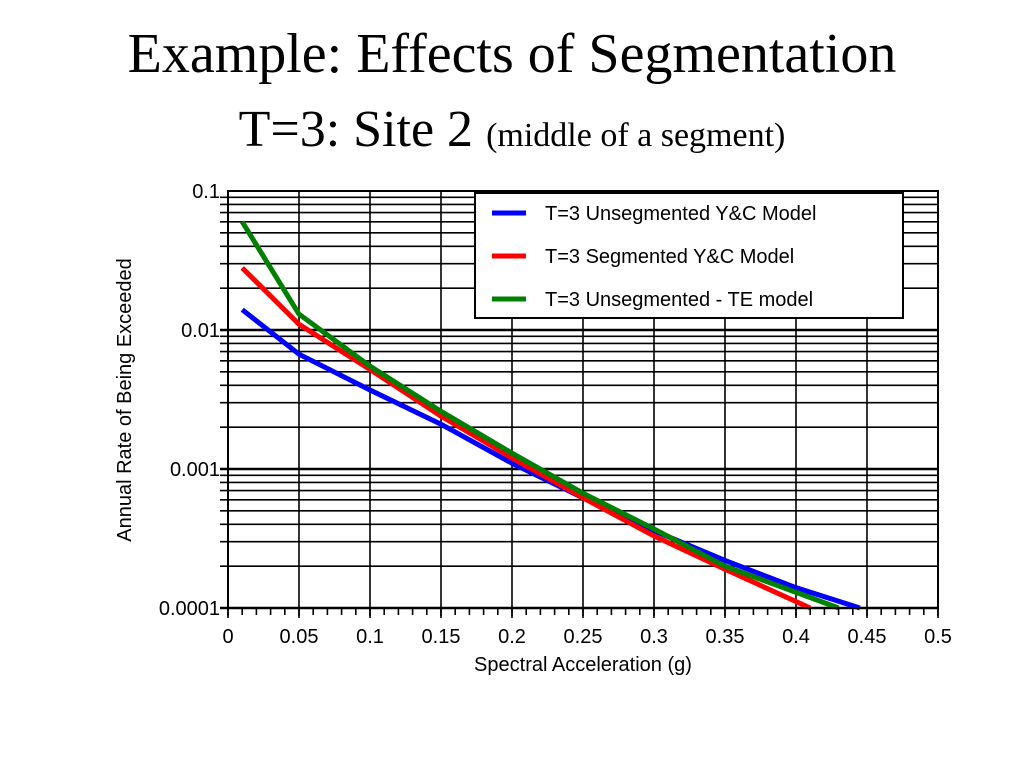 This screenshot has width=1024, height=768. What do you see at coordinates (583, 637) in the screenshot?
I see `x-tick-label: 0.25` at bounding box center [583, 637].